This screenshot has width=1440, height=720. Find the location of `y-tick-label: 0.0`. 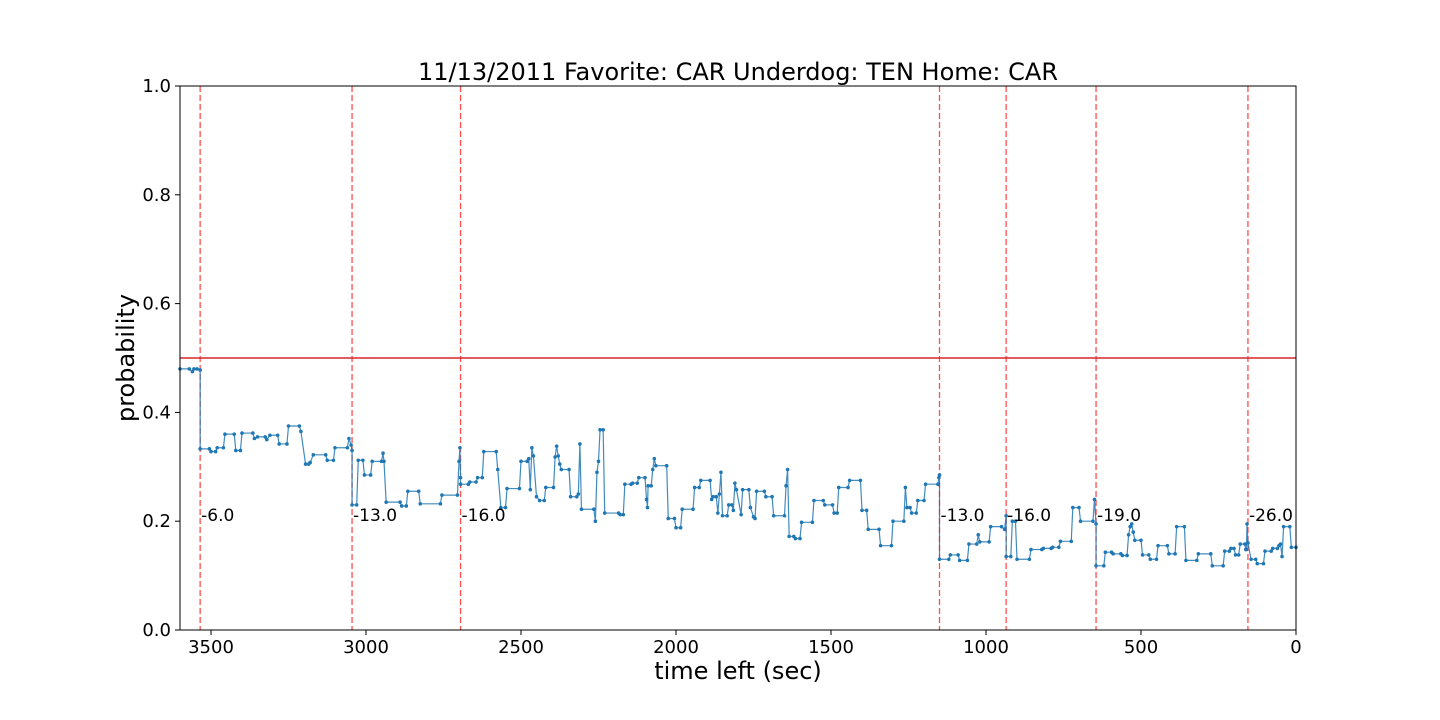

y-tick-label: 0.0 is located at coordinates (156, 630).